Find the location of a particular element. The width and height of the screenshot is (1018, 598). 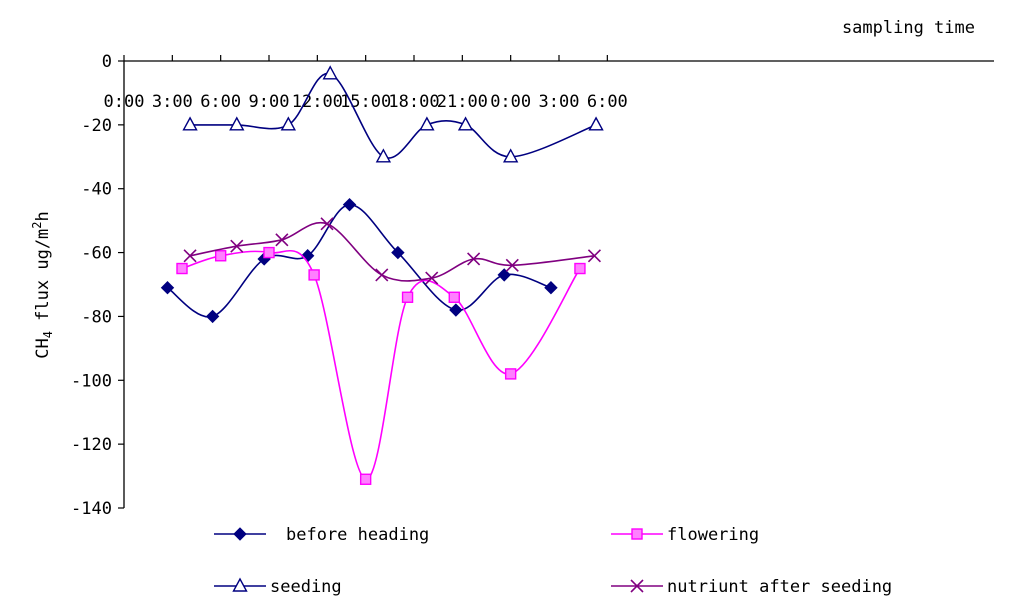

legend-item-nutriunt-after-seeding: nutriunt after seeding is located at coordinates (751, 587).